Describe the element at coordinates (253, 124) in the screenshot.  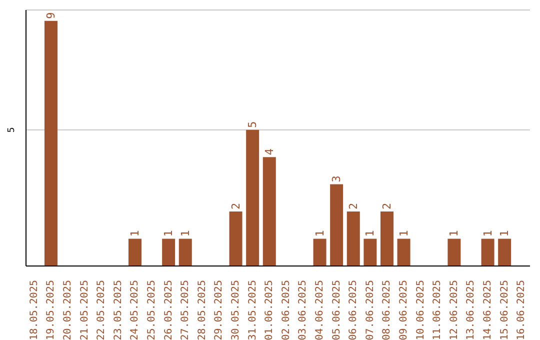
I see `data-label: 5` at that location.